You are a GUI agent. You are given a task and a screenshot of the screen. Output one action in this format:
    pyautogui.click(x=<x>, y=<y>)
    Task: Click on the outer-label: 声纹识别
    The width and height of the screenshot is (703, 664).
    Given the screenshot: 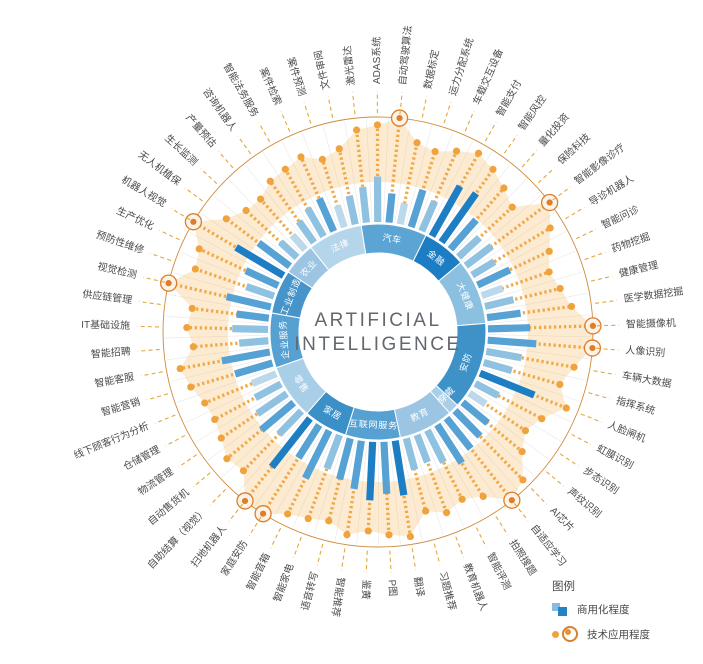 What is the action you would take?
    pyautogui.click(x=584, y=503)
    